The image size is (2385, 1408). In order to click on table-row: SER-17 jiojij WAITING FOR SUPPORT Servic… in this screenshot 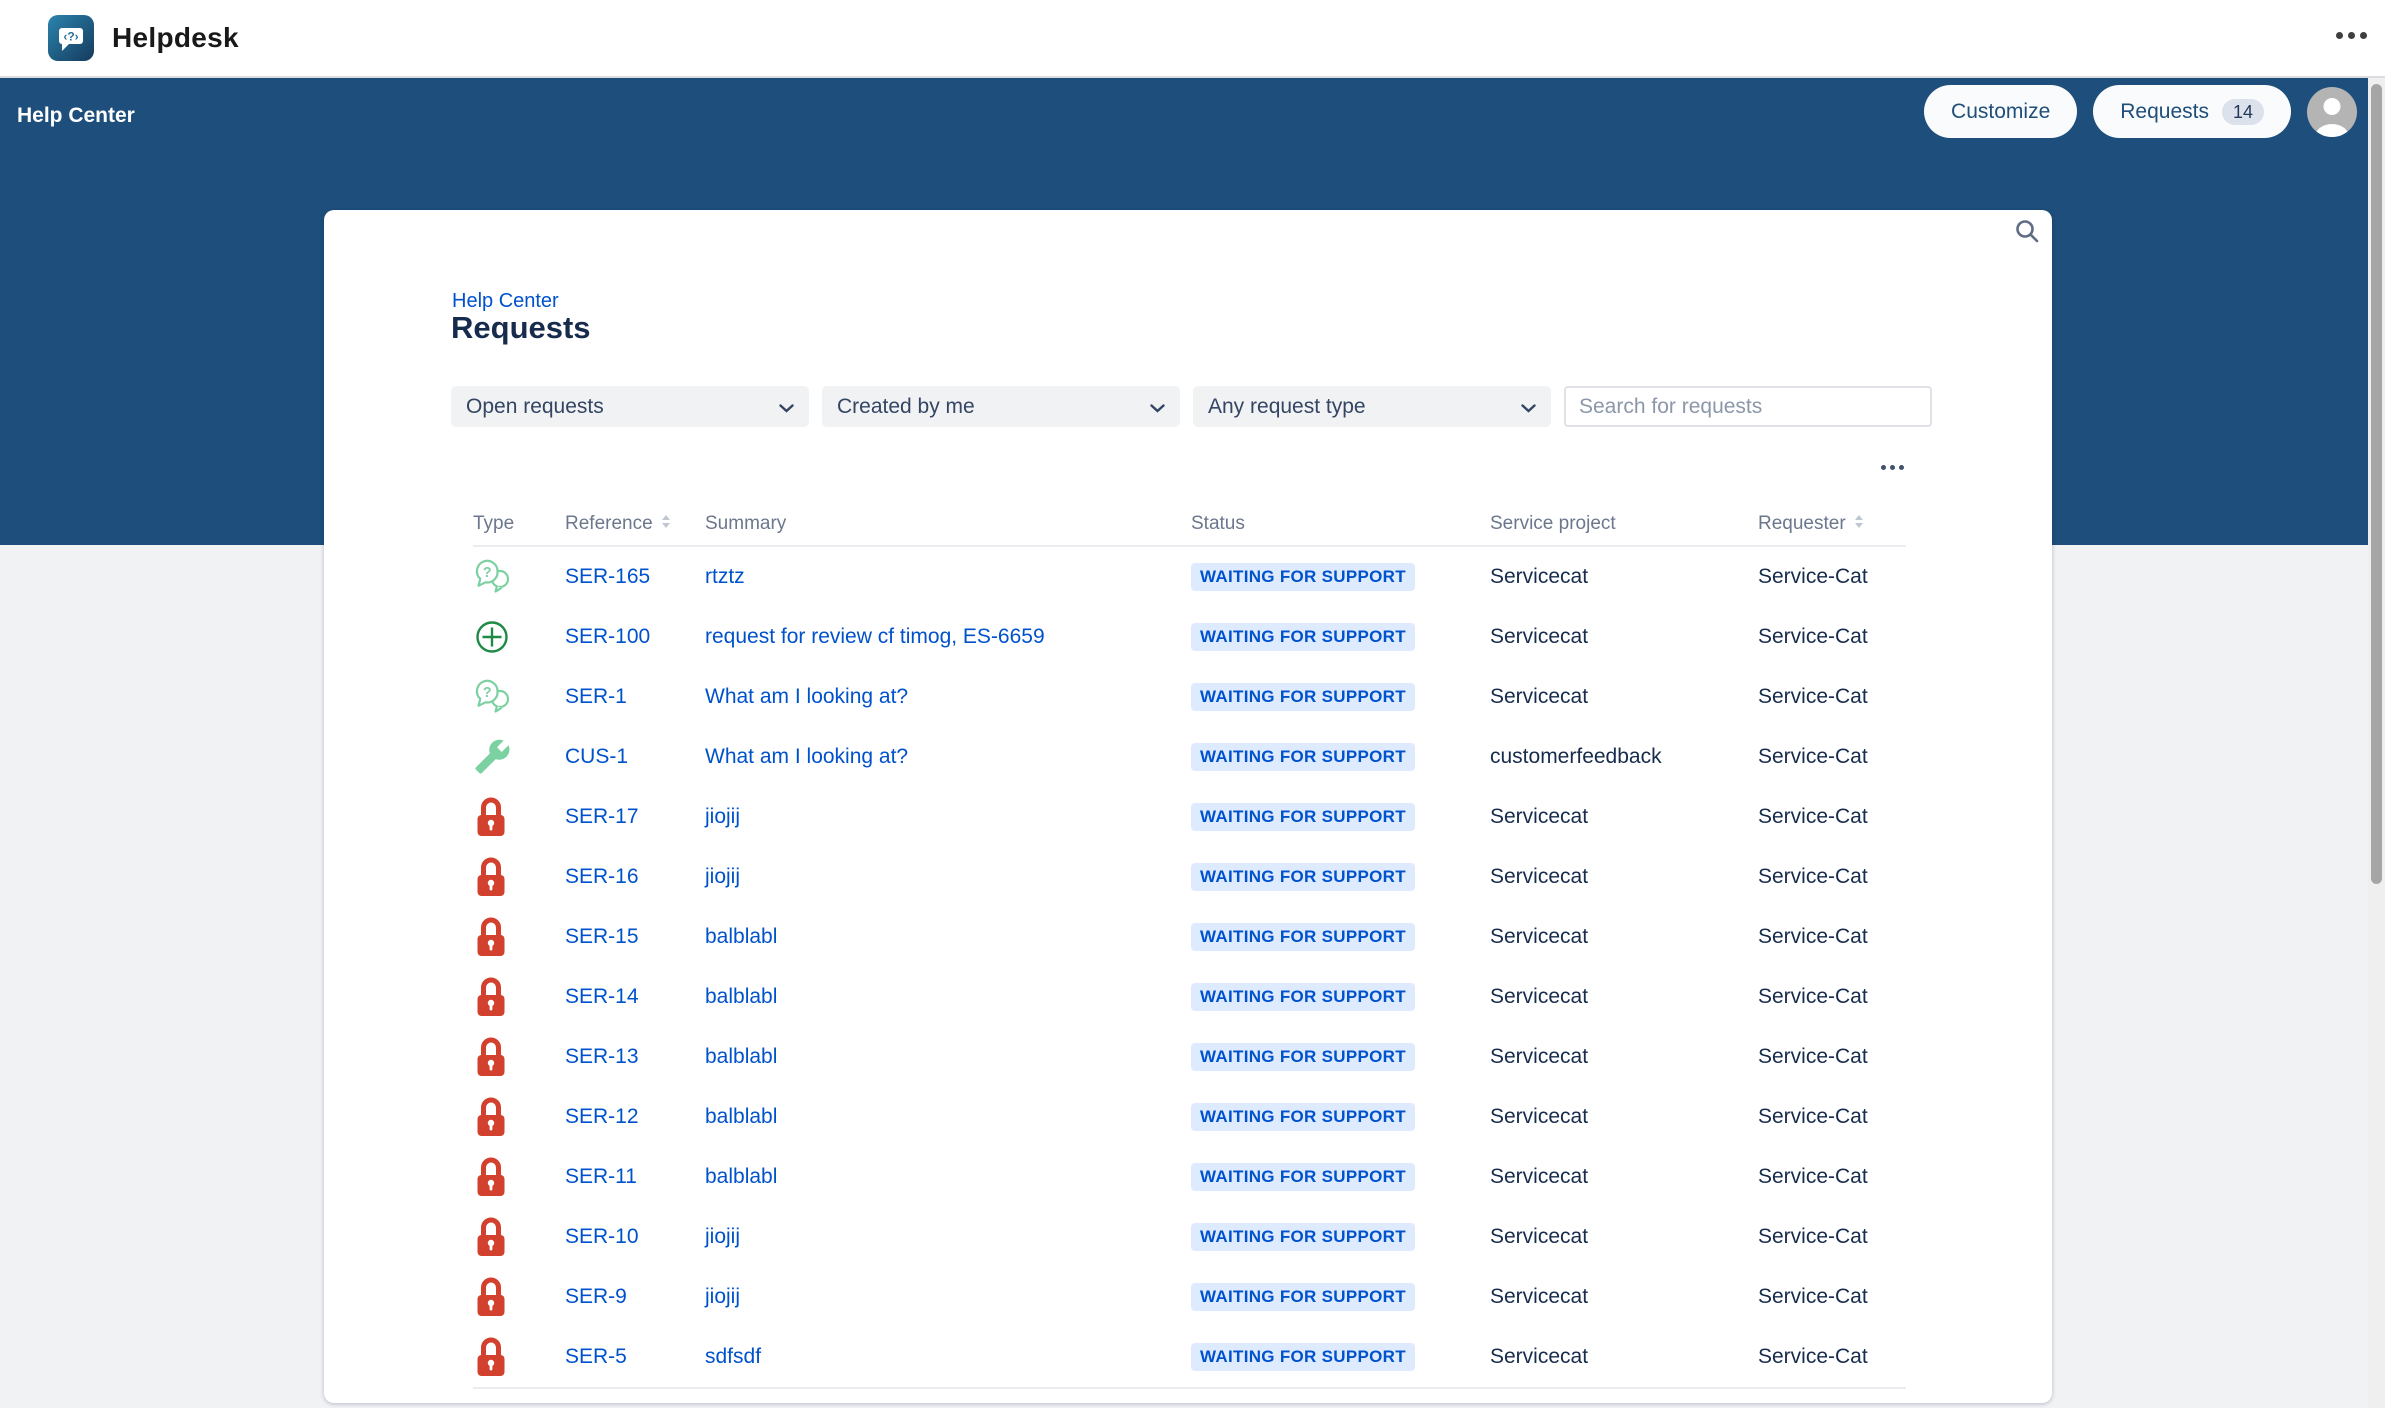, I will do `click(1189, 817)`.